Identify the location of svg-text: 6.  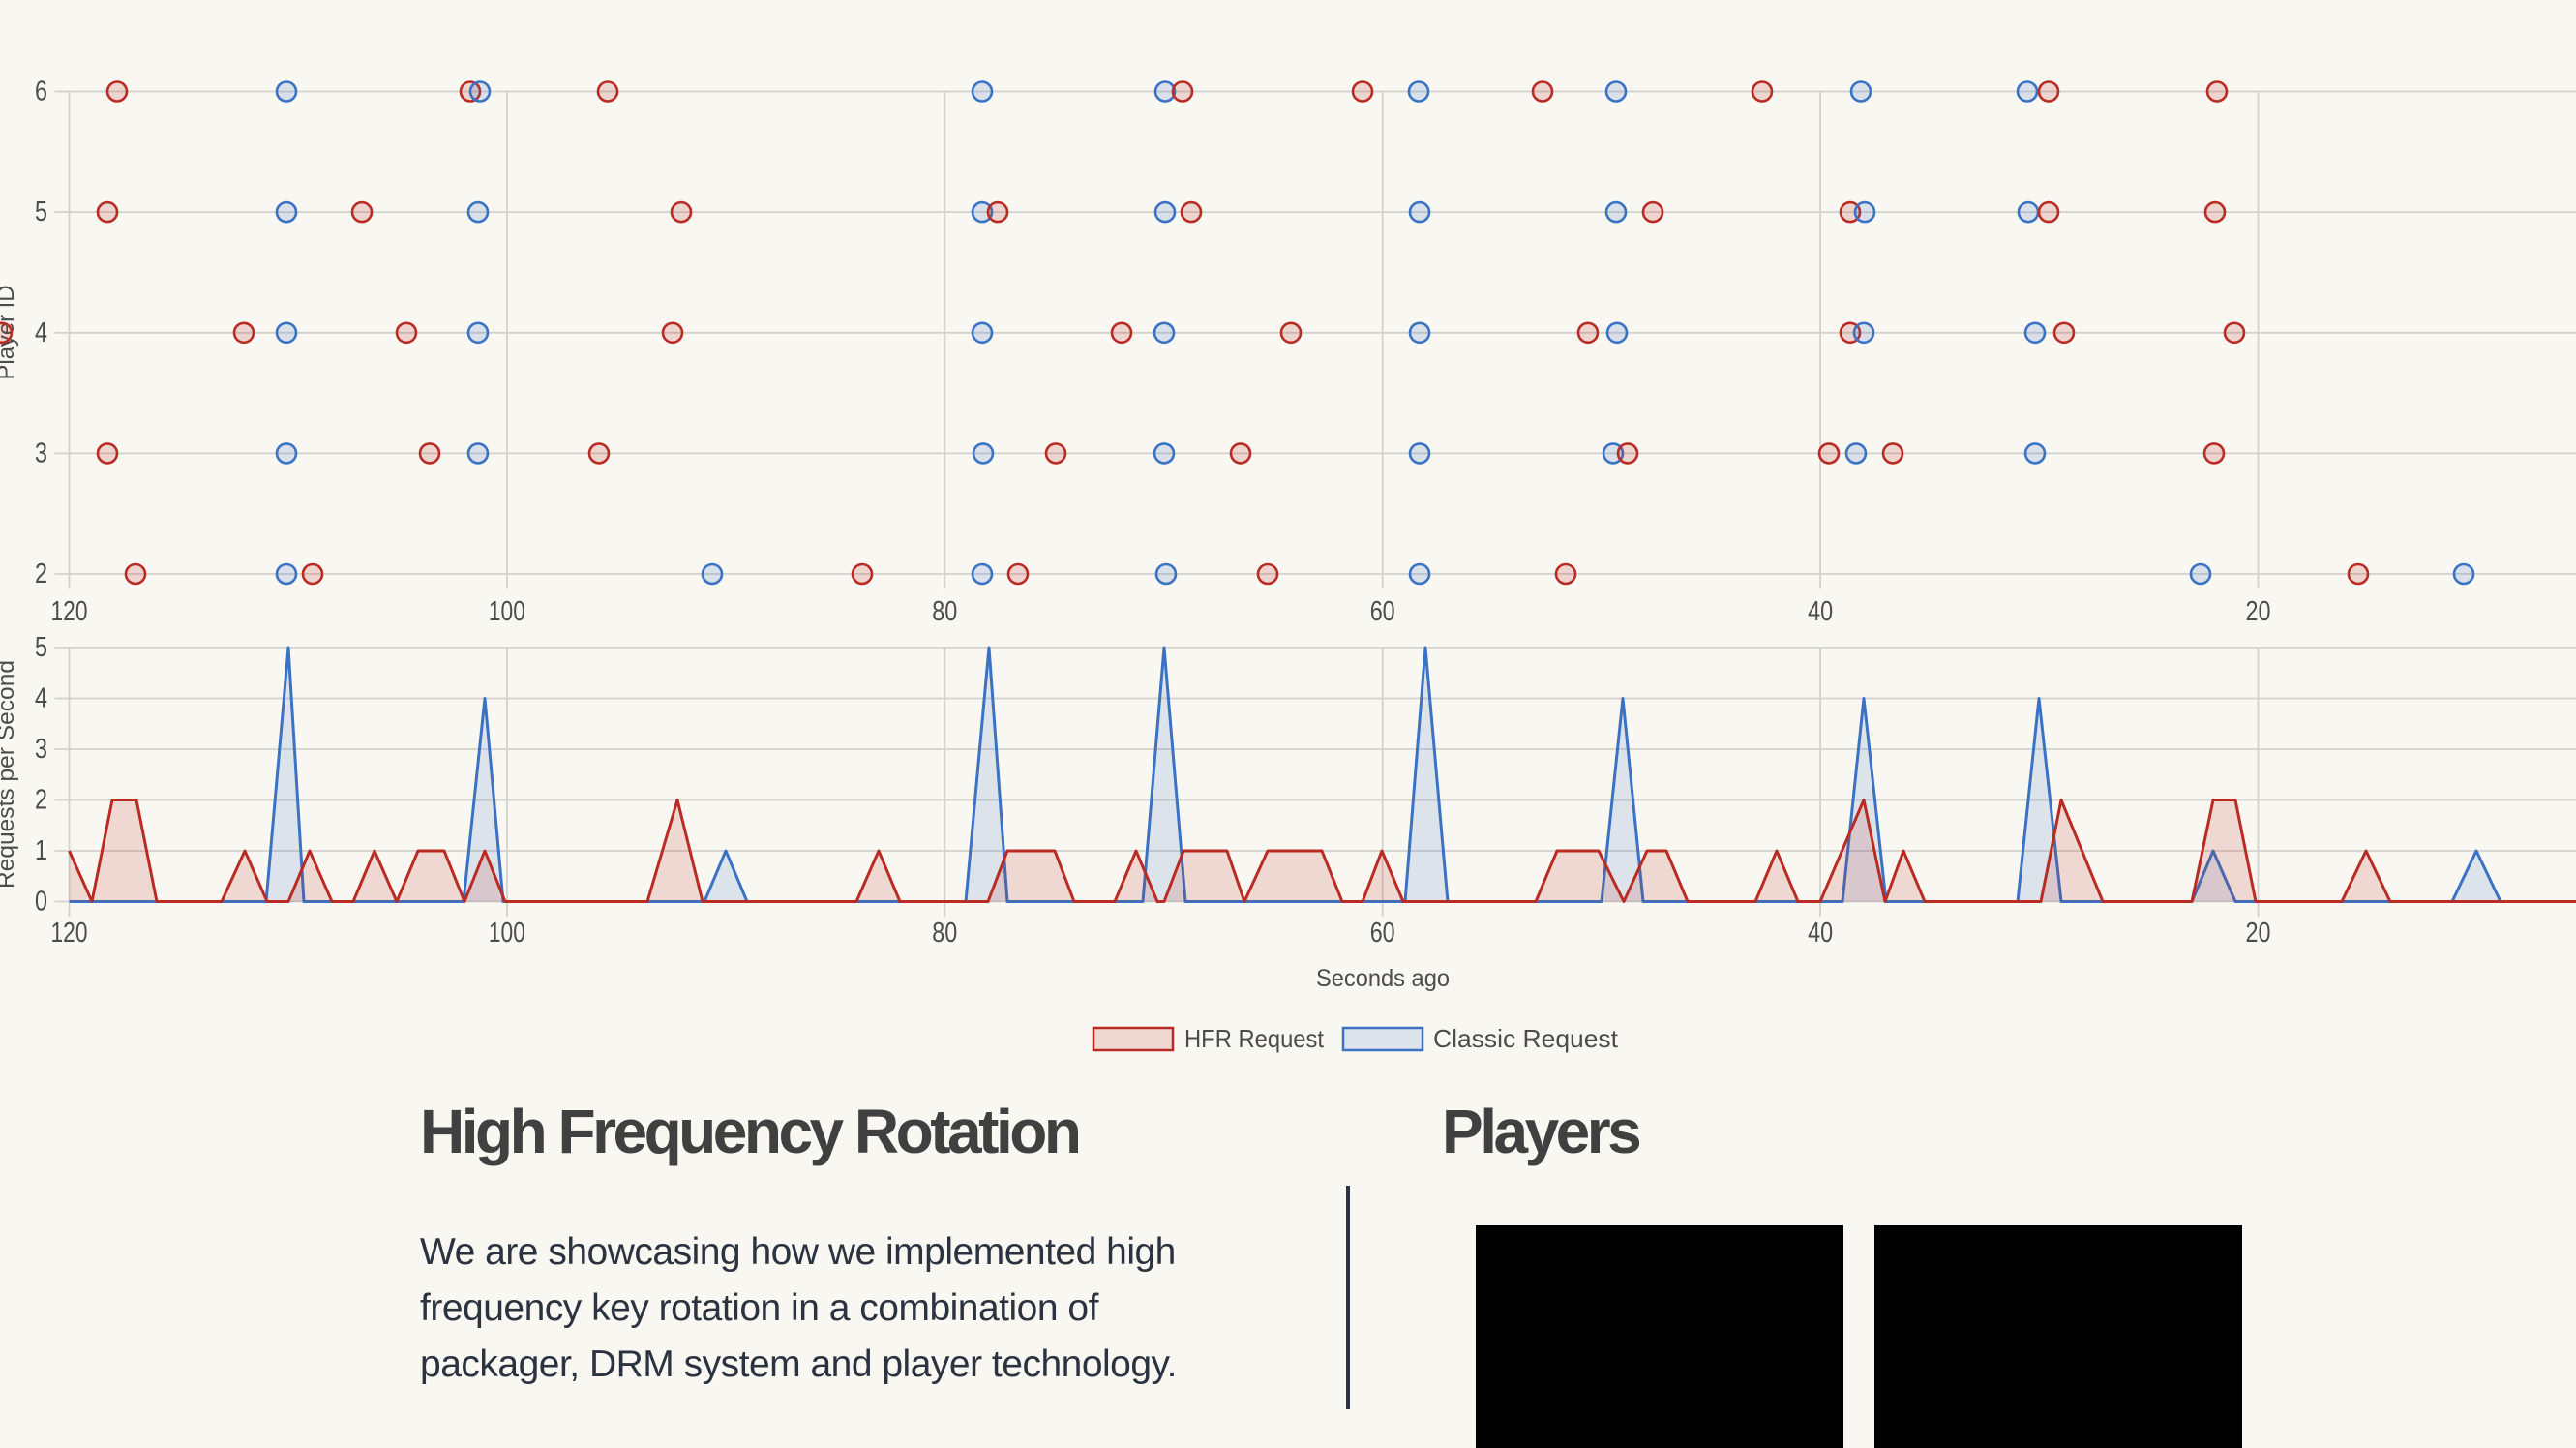
(41, 91).